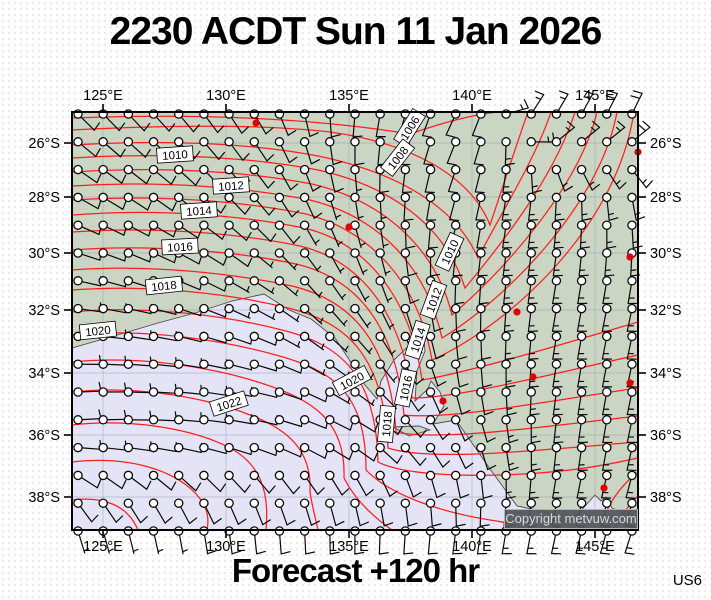 This screenshot has width=711, height=600. What do you see at coordinates (687, 580) in the screenshot?
I see `chart-code: US6` at bounding box center [687, 580].